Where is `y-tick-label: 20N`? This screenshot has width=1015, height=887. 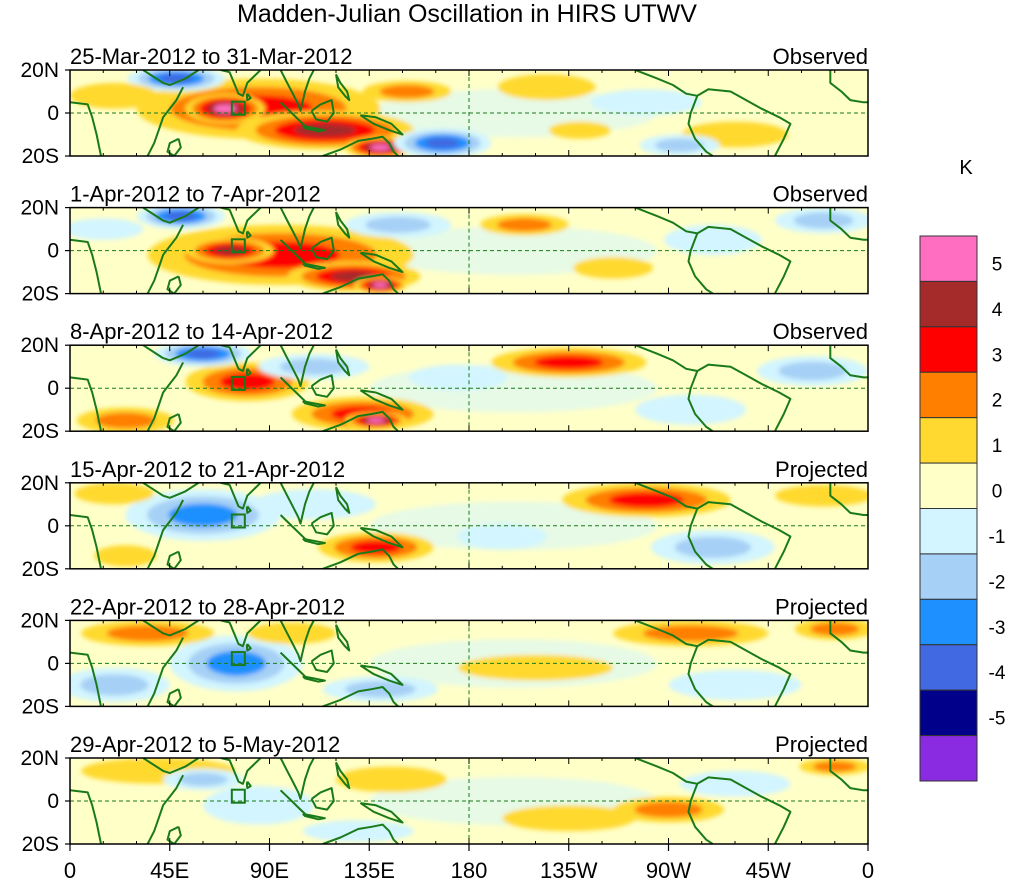 y-tick-label: 20N is located at coordinates (39, 345).